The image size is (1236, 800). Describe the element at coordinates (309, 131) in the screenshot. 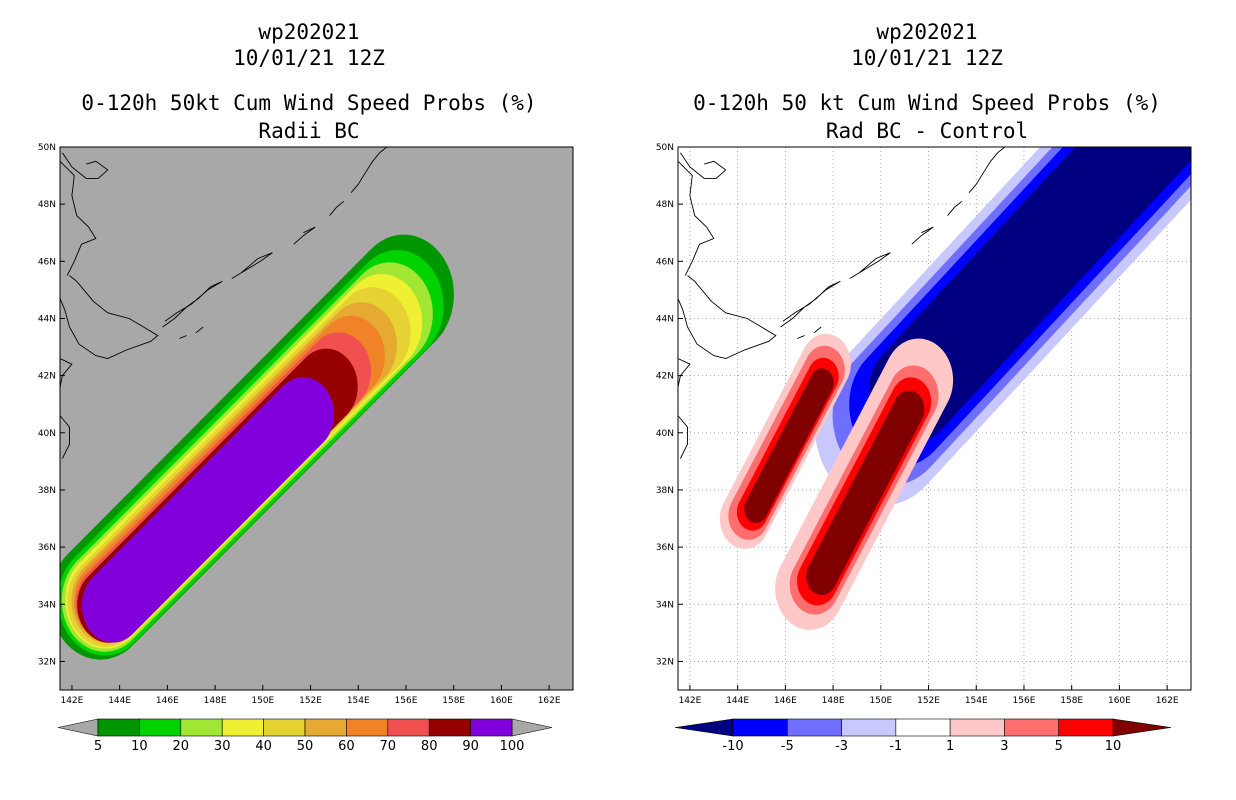

I see `chart-subtitle: Radii BC` at that location.